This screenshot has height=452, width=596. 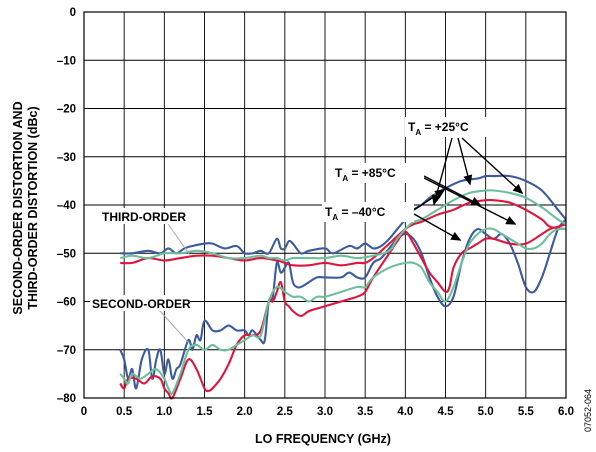 What do you see at coordinates (446, 412) in the screenshot?
I see `x-tick-label: 4.5` at bounding box center [446, 412].